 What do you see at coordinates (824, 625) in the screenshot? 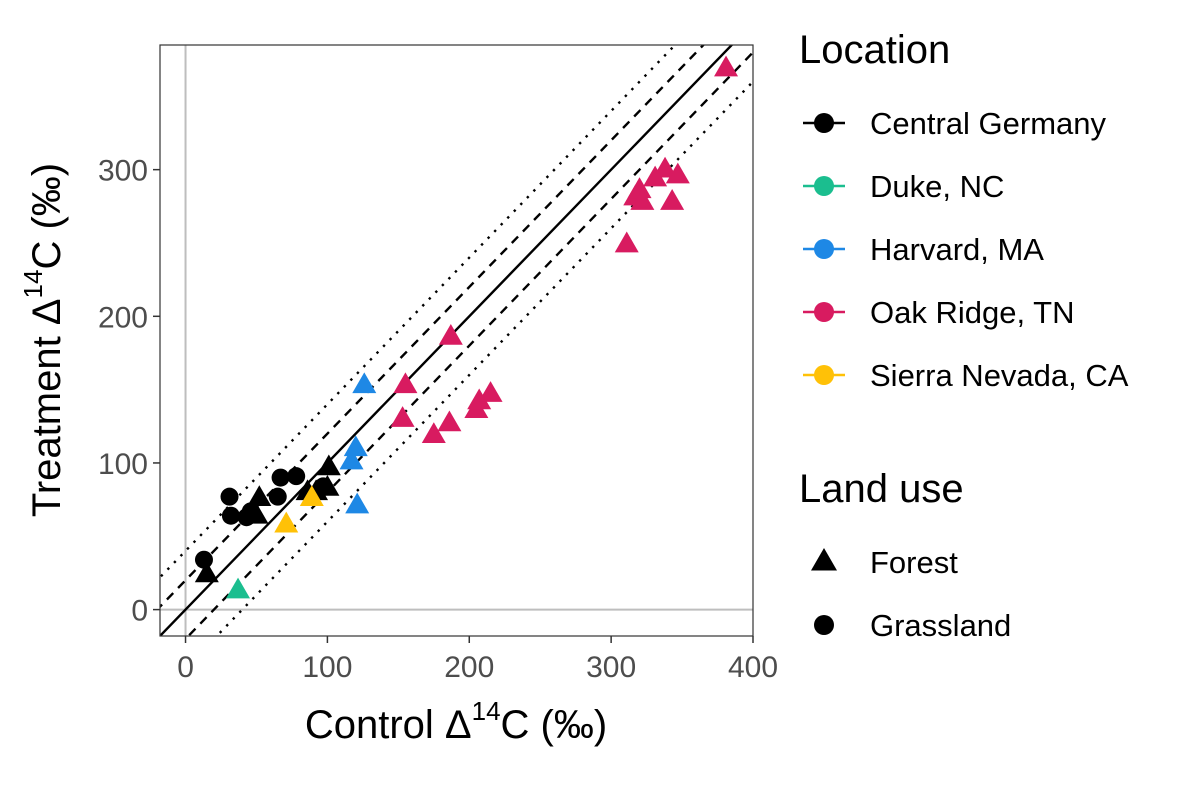
I see `legend-key-circle` at bounding box center [824, 625].